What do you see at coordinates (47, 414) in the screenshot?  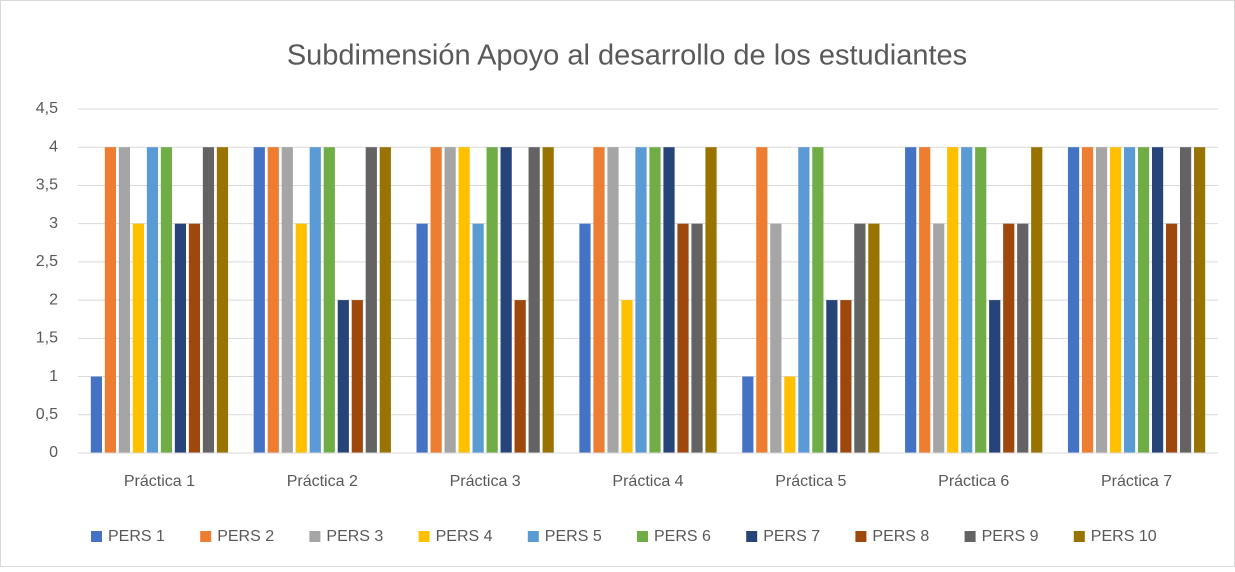 I see `y-tick-label: 0,5` at bounding box center [47, 414].